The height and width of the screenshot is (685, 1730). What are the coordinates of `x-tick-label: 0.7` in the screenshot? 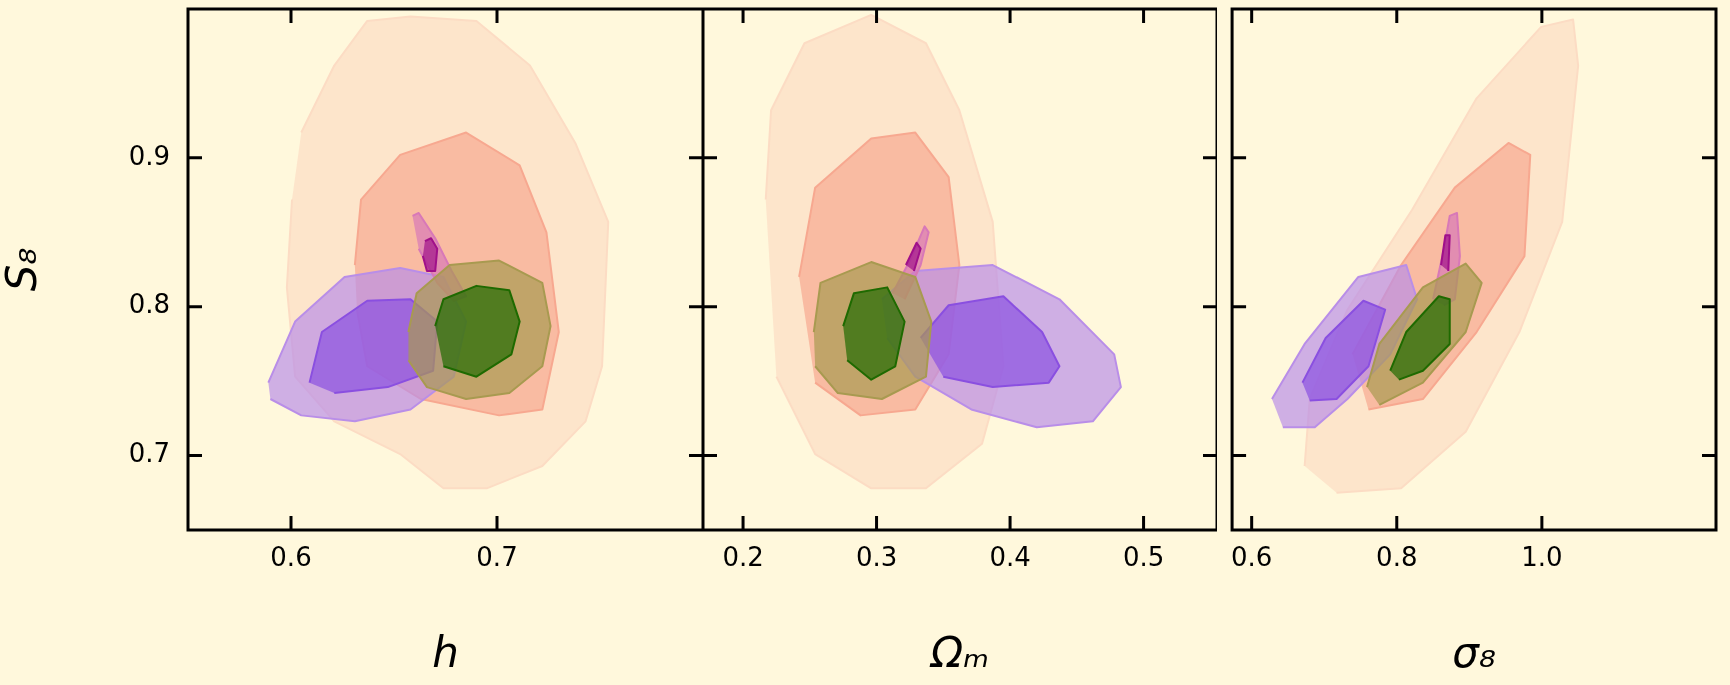 It's located at (497, 557).